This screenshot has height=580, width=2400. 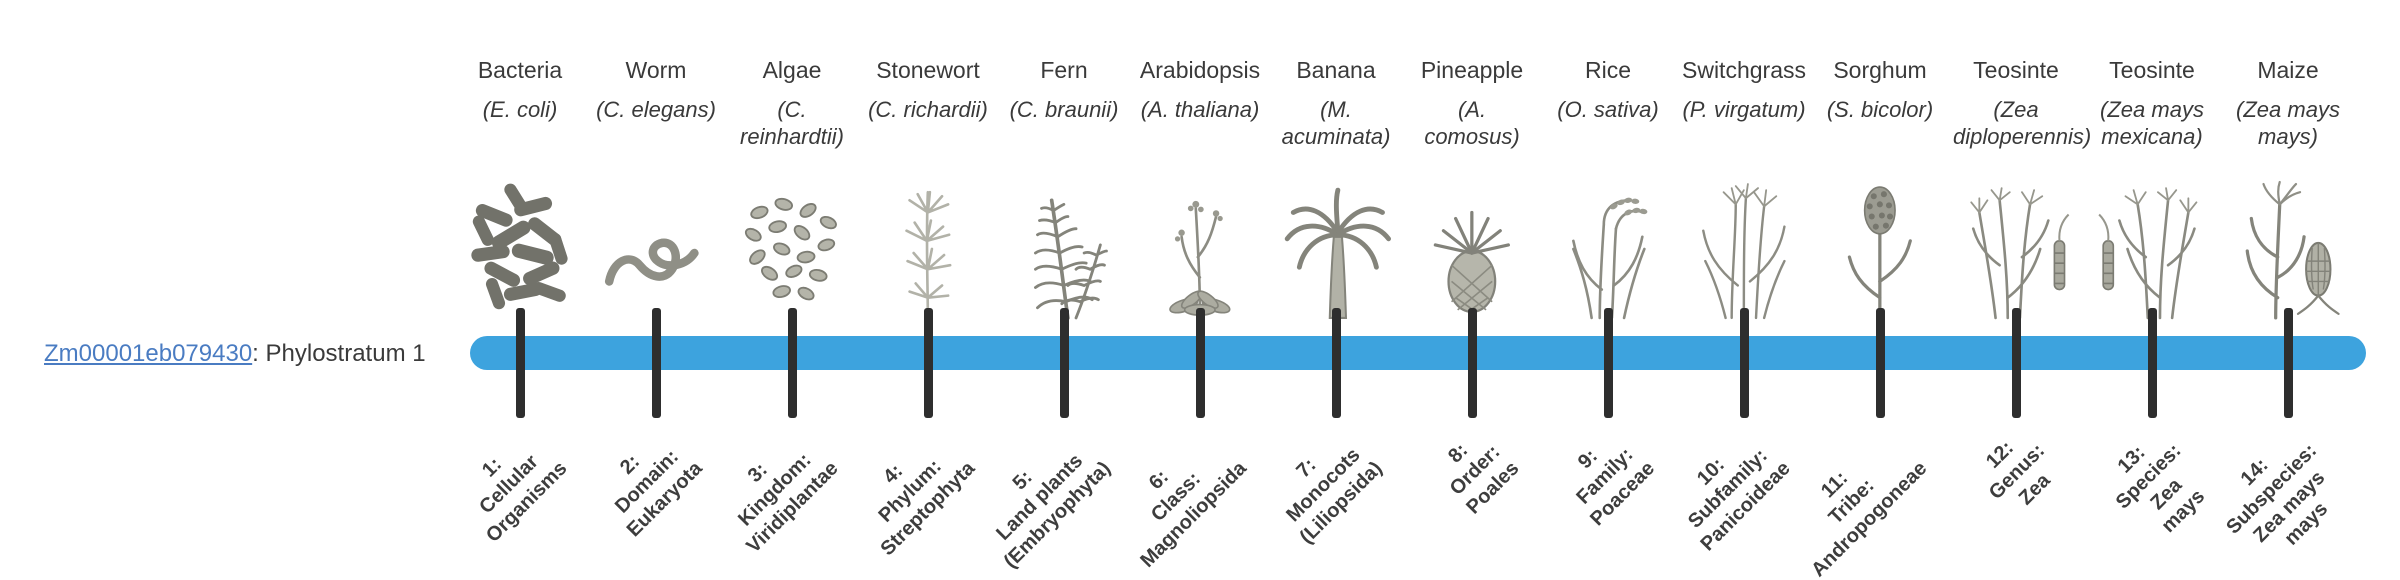 I want to click on organism-column: Sorghum (S. bicolor), so click(x=1880, y=189).